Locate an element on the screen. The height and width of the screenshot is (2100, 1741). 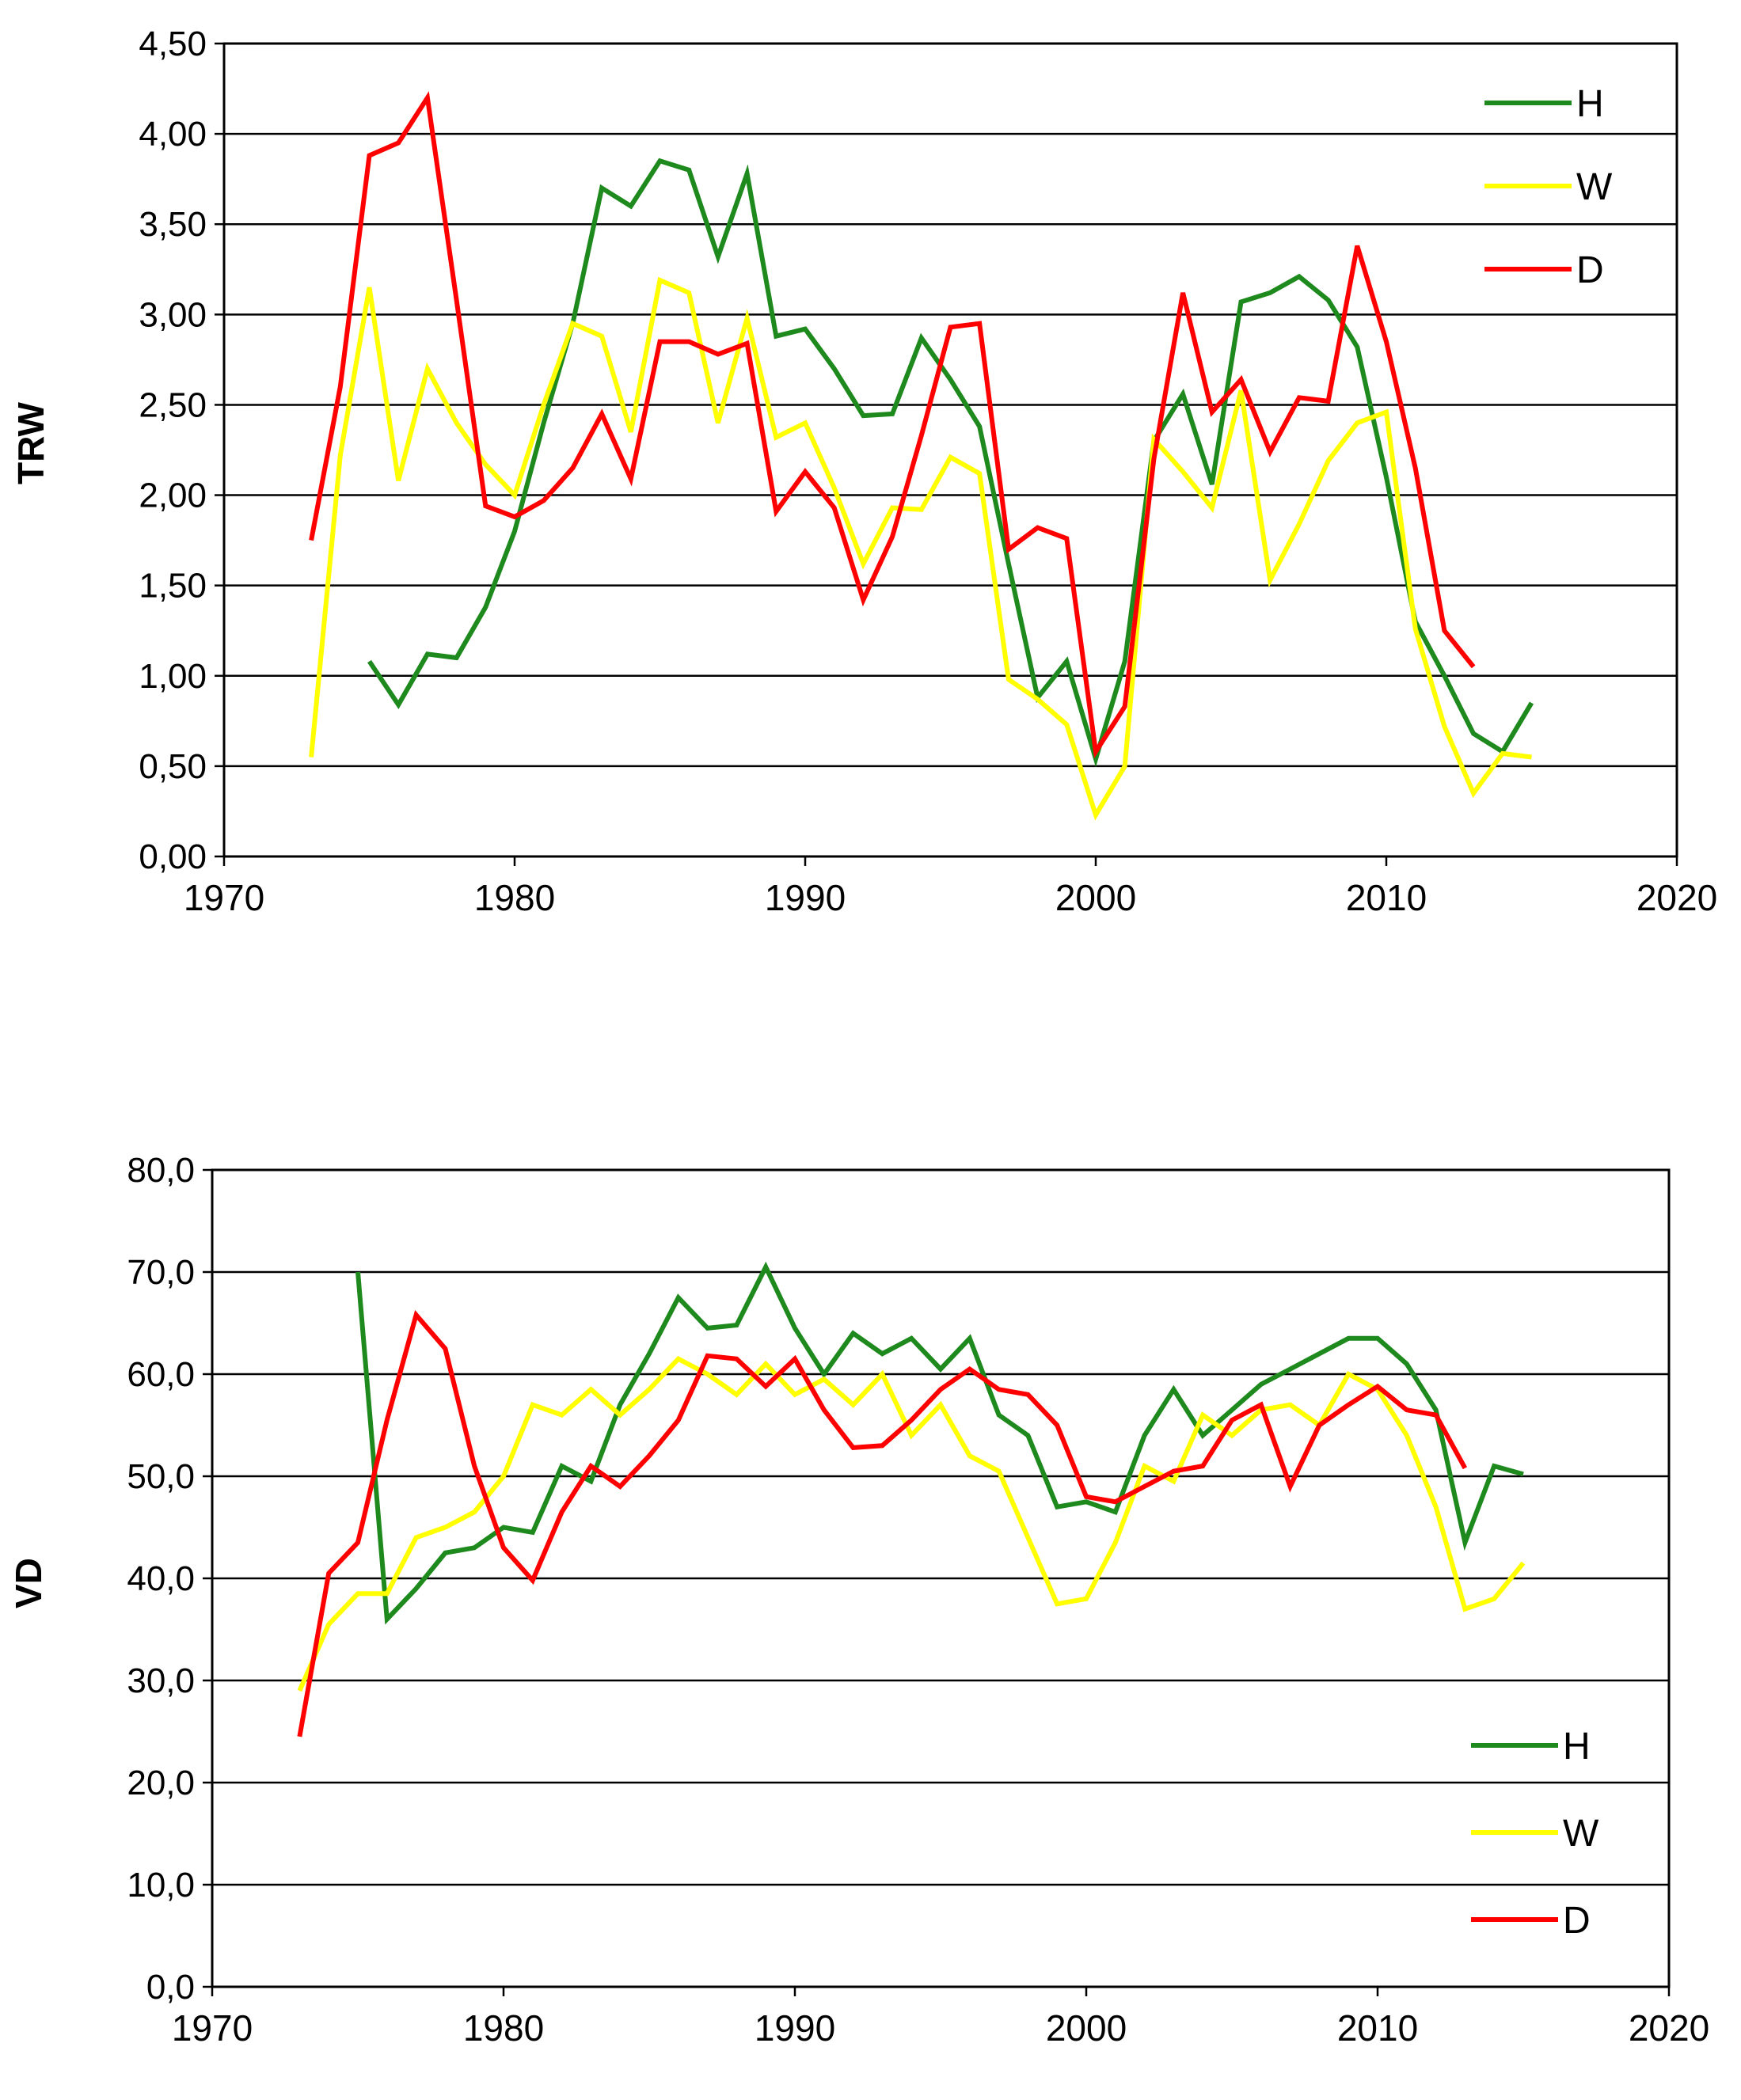
series-line-h is located at coordinates (940, 1443).